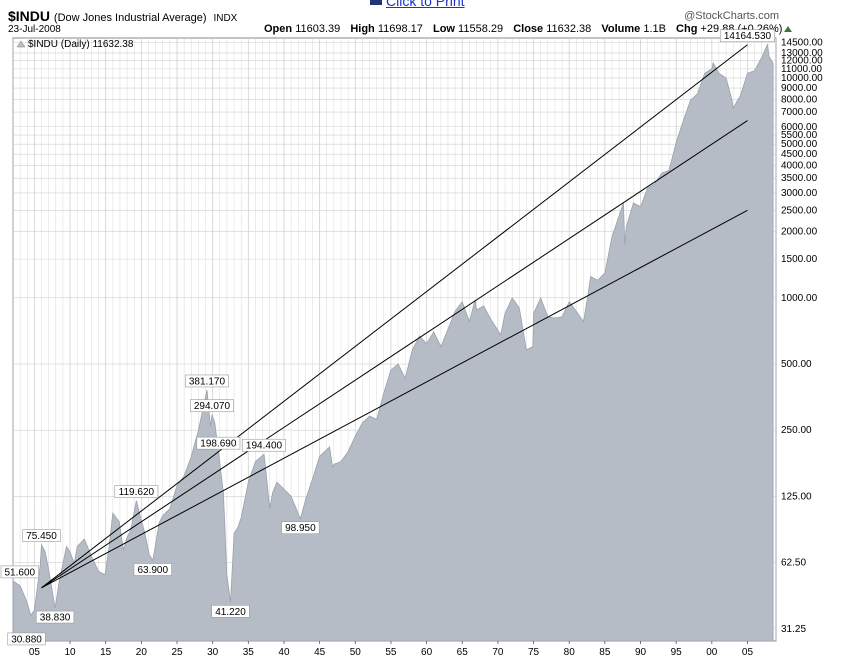 The width and height of the screenshot is (845, 664). I want to click on annotation: 98.950, so click(300, 527).